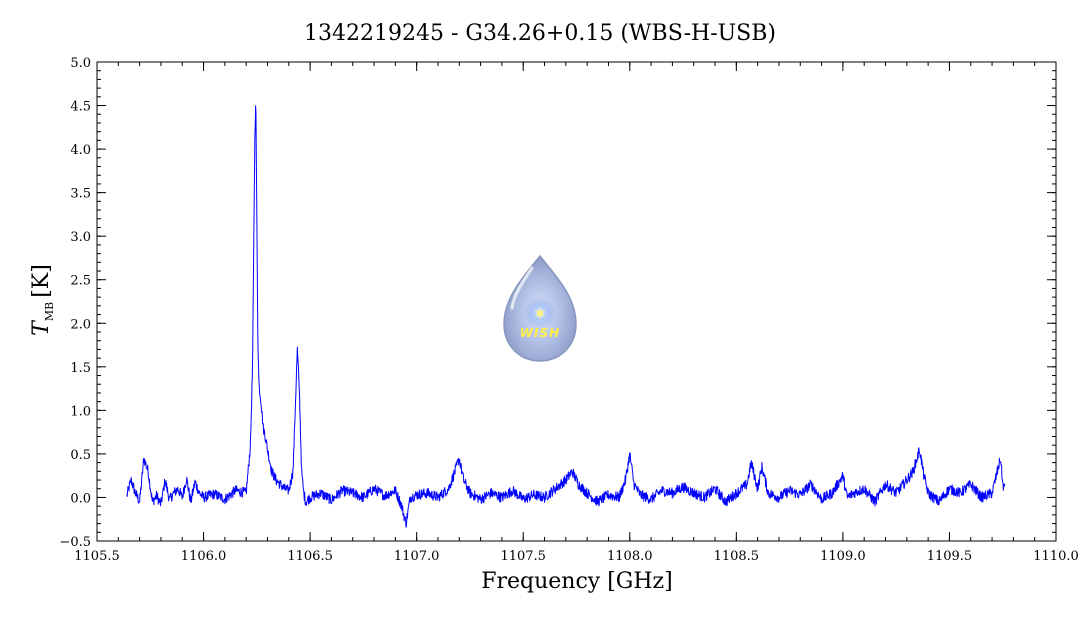  What do you see at coordinates (49, 311) in the screenshot?
I see `y-axis-label-sub: MB` at bounding box center [49, 311].